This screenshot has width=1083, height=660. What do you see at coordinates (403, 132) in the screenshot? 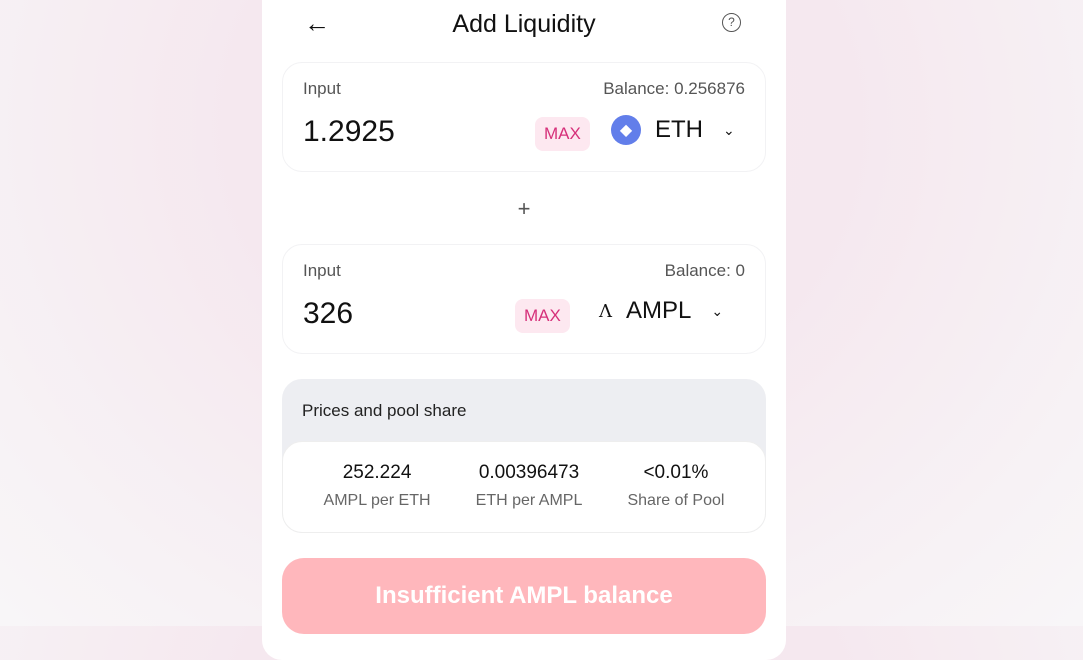
I see `amount-input-eth` at bounding box center [403, 132].